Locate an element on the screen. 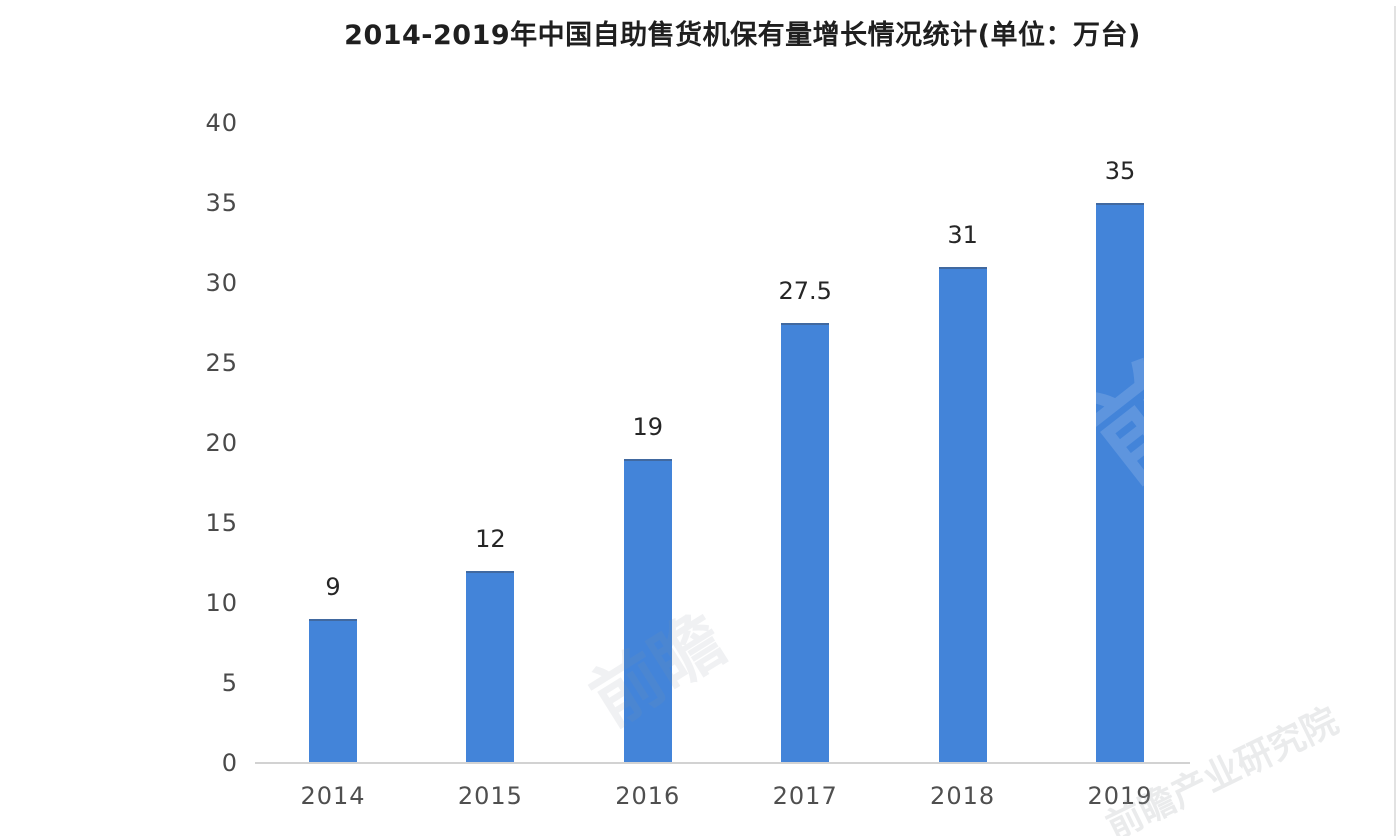 Image resolution: width=1400 pixels, height=836 pixels. x-tick-label: 2019 is located at coordinates (1120, 796).